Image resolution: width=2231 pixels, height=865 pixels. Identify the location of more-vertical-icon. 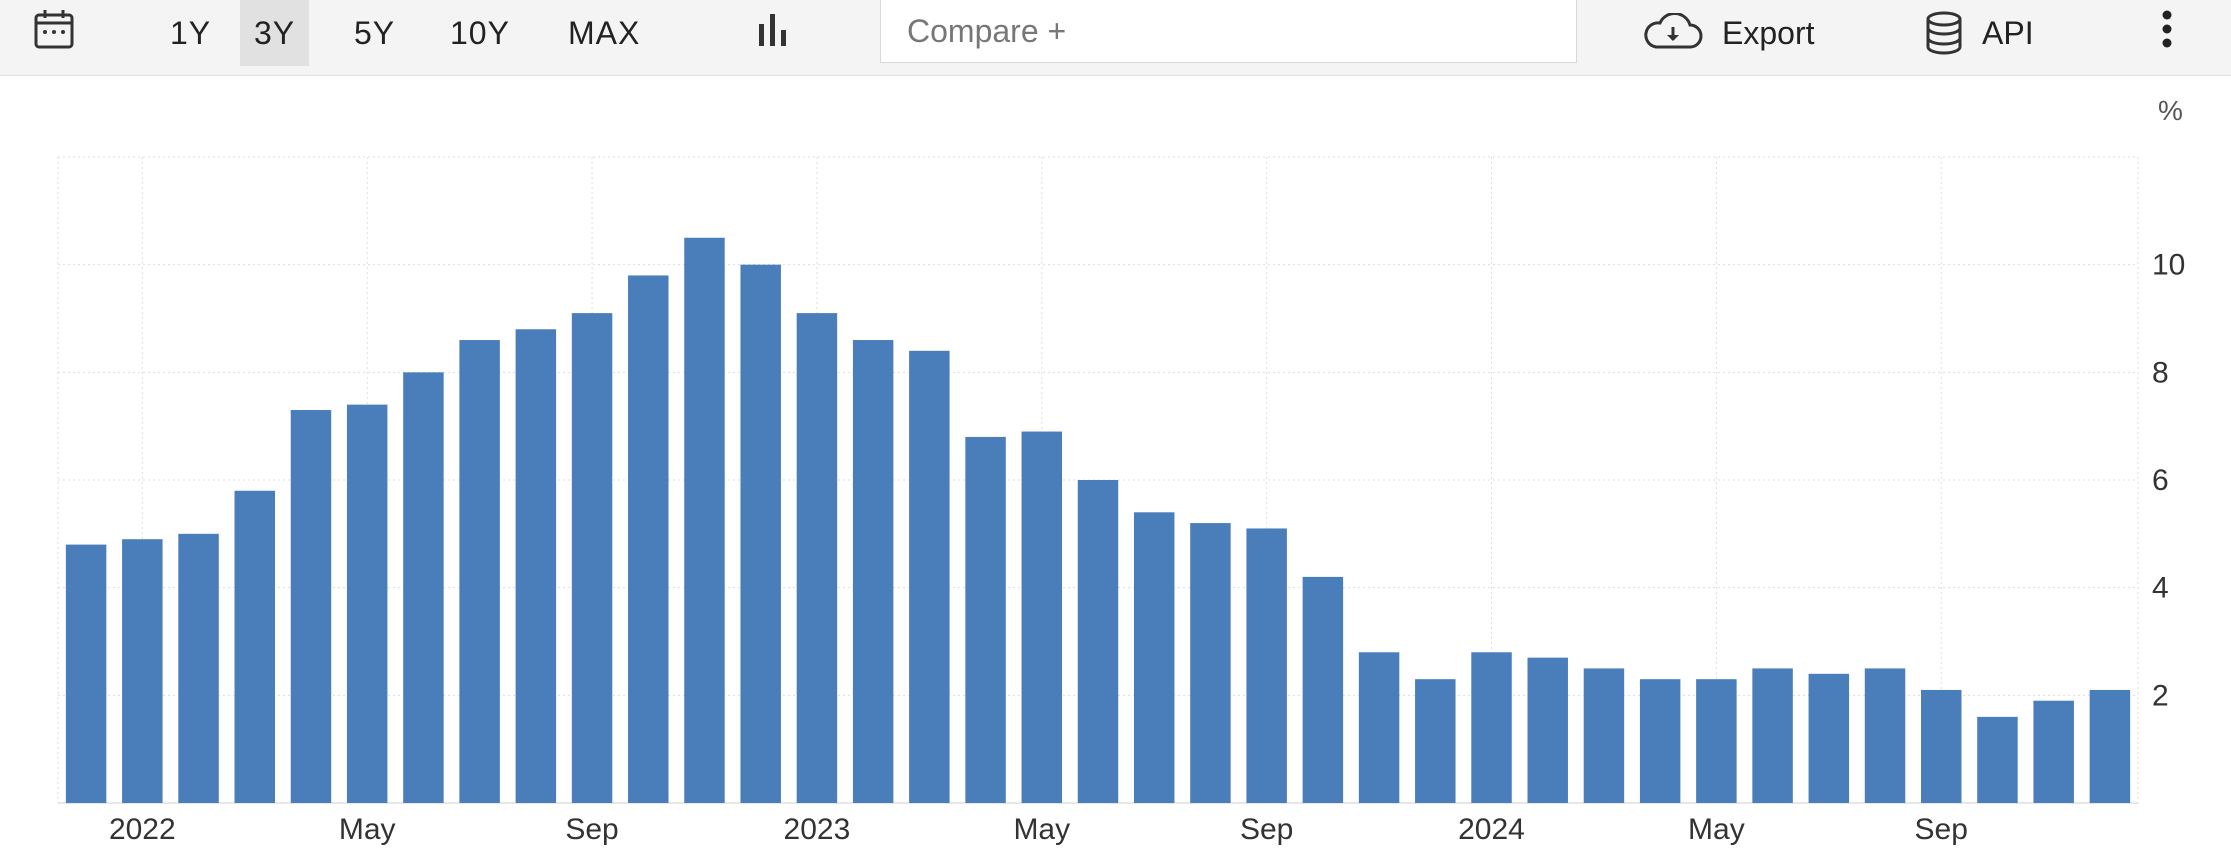
(2167, 33).